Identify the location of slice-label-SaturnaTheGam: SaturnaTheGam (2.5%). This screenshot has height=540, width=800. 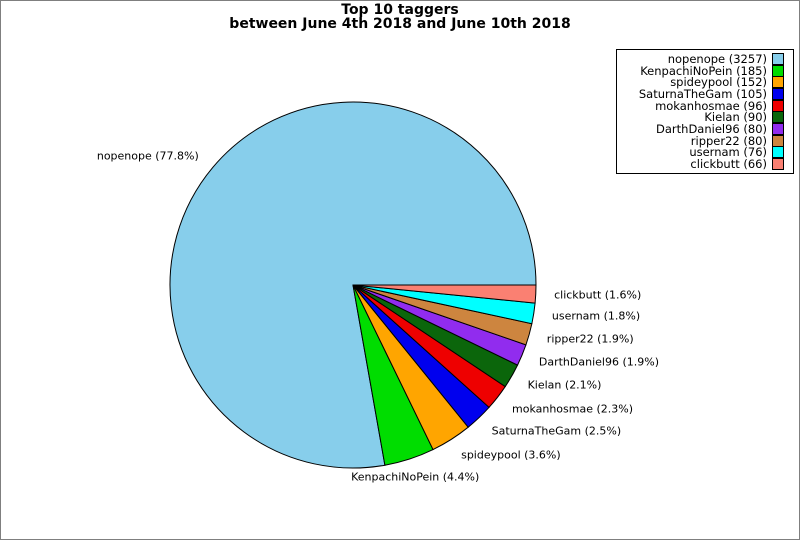
(556, 431).